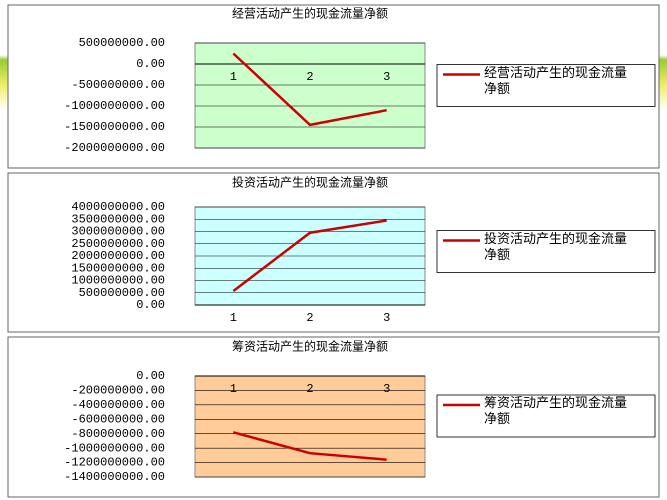 The height and width of the screenshot is (500, 667). Describe the element at coordinates (114, 477) in the screenshot. I see `y-tick-label: -1400000000.00` at that location.